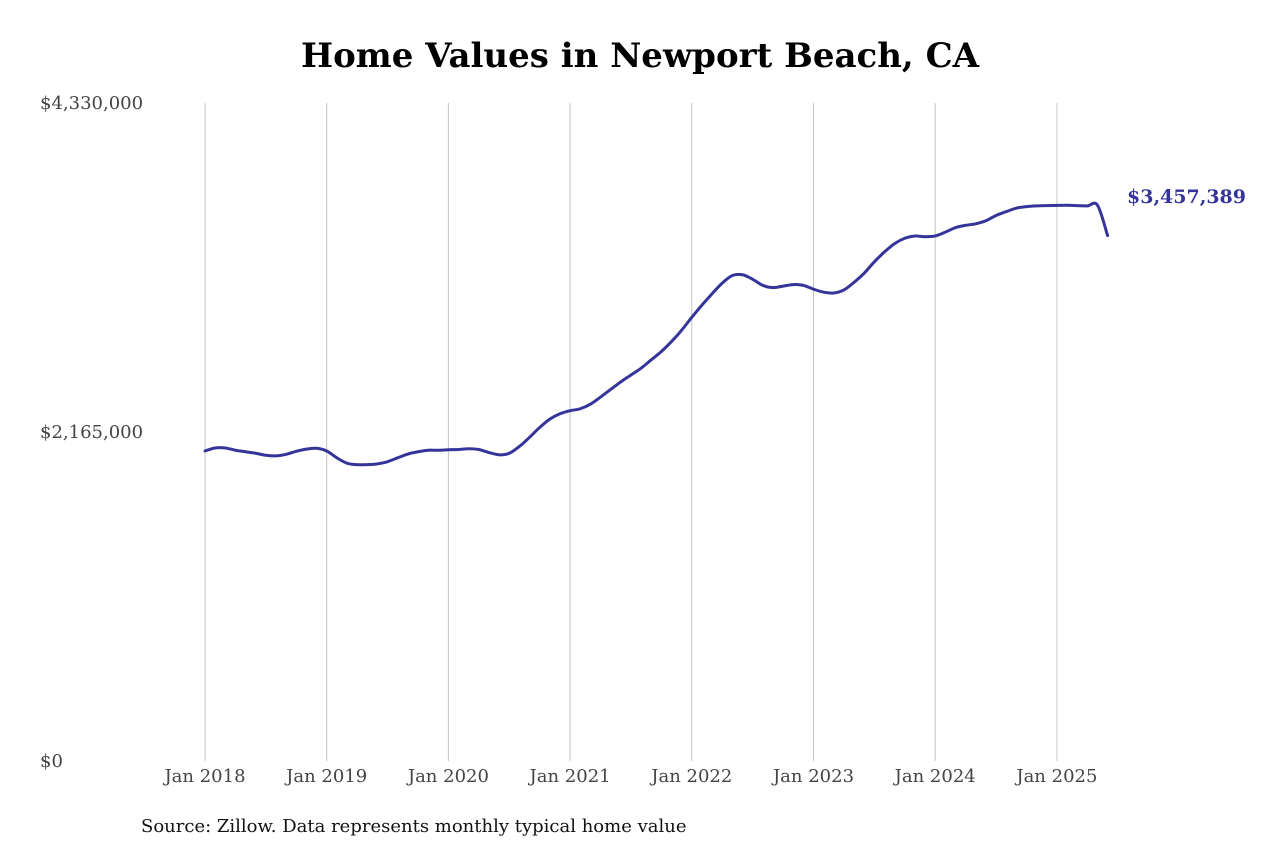 The image size is (1280, 853). I want to click on x-tick-label: Jan 2019, so click(325, 776).